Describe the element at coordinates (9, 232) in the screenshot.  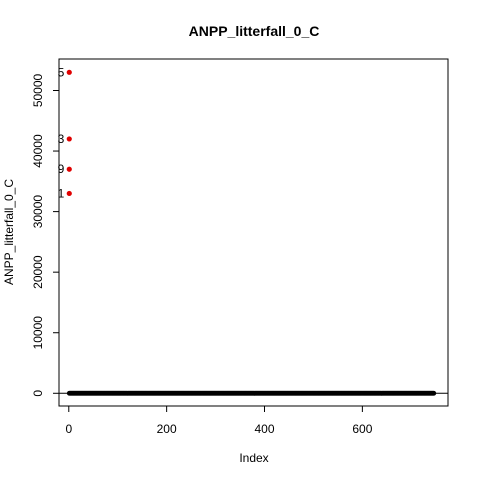
I see `y-axis-label: ANPP_litterfall_0_C` at that location.